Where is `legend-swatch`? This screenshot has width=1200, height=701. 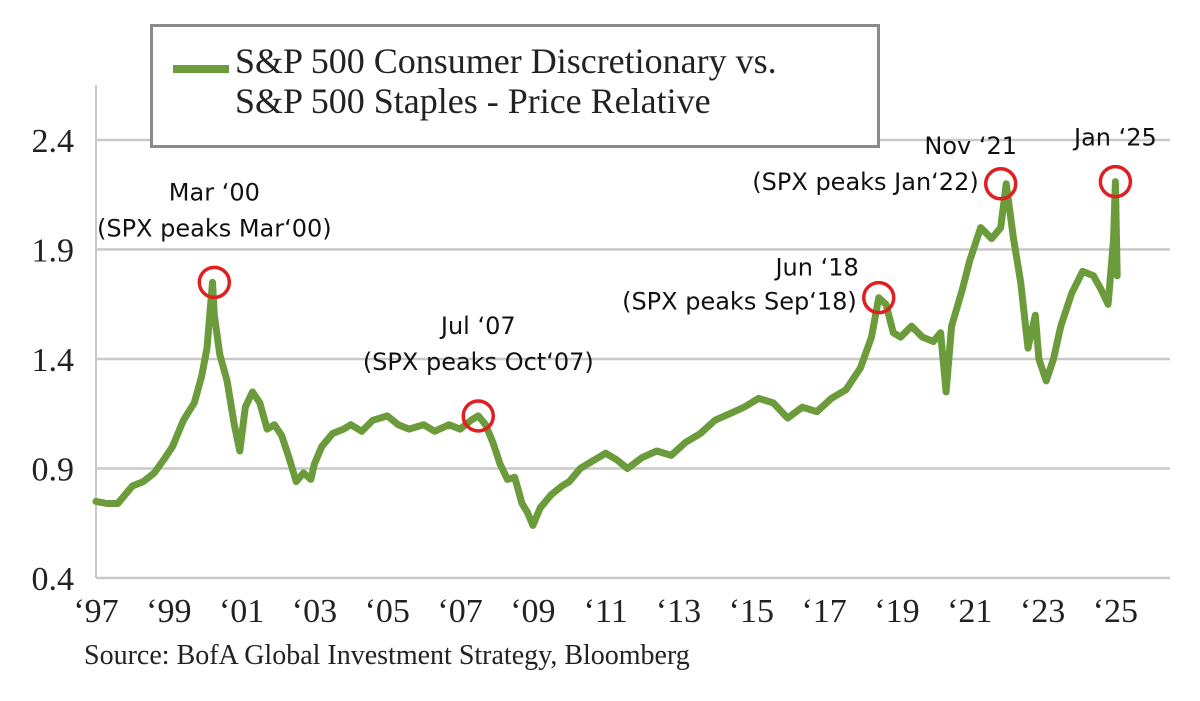 legend-swatch is located at coordinates (201, 69).